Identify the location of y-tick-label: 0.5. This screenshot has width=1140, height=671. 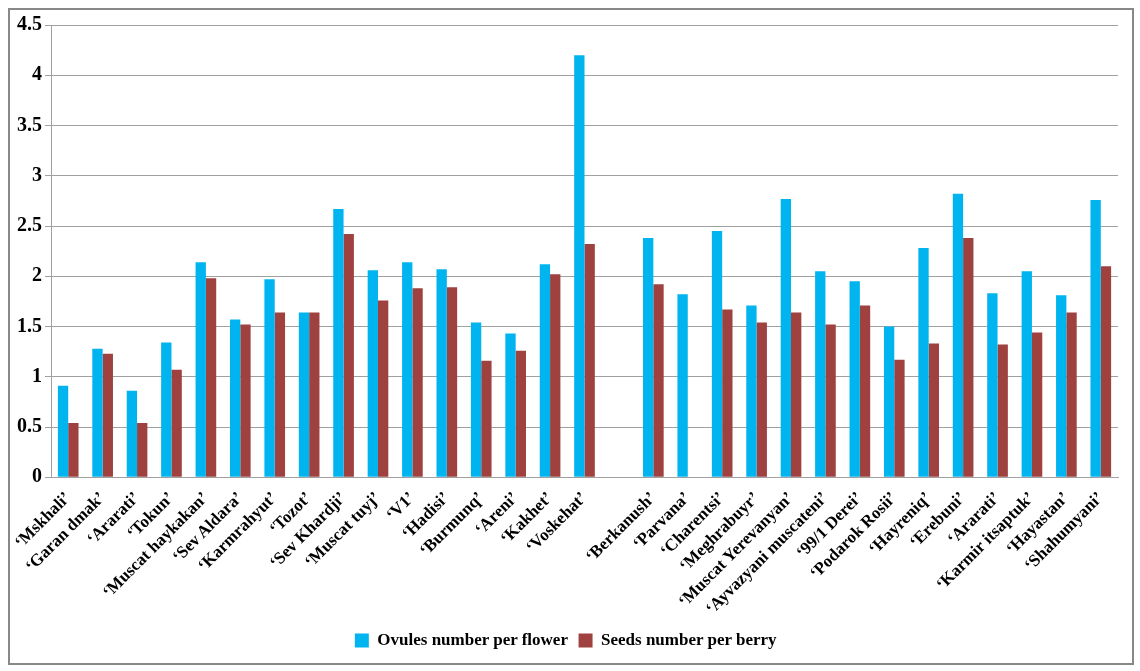
(29, 425).